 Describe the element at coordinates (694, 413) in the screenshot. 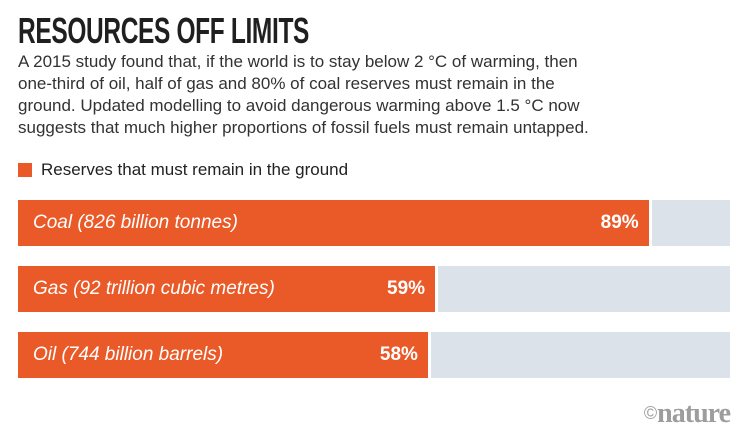

I see `nature-wordmark: nature` at that location.